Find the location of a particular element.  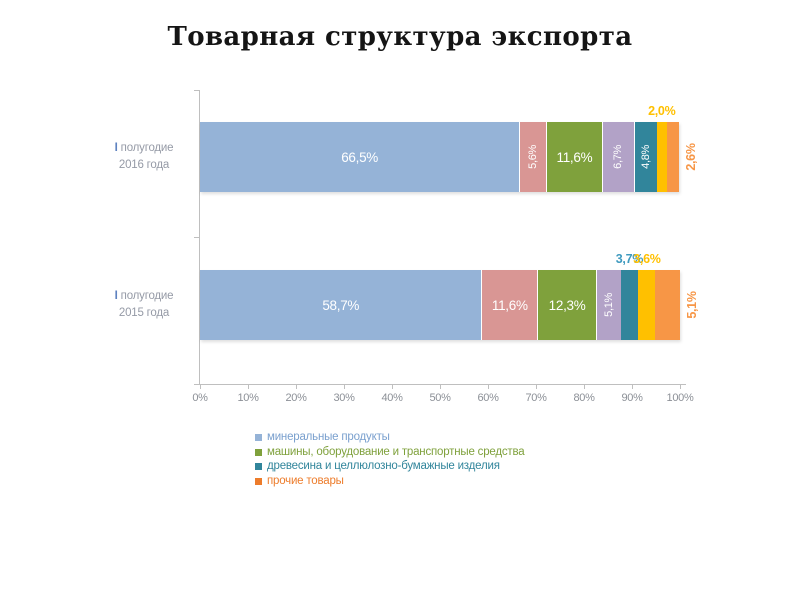

segment-value-label: 3,7% is located at coordinates (629, 259).